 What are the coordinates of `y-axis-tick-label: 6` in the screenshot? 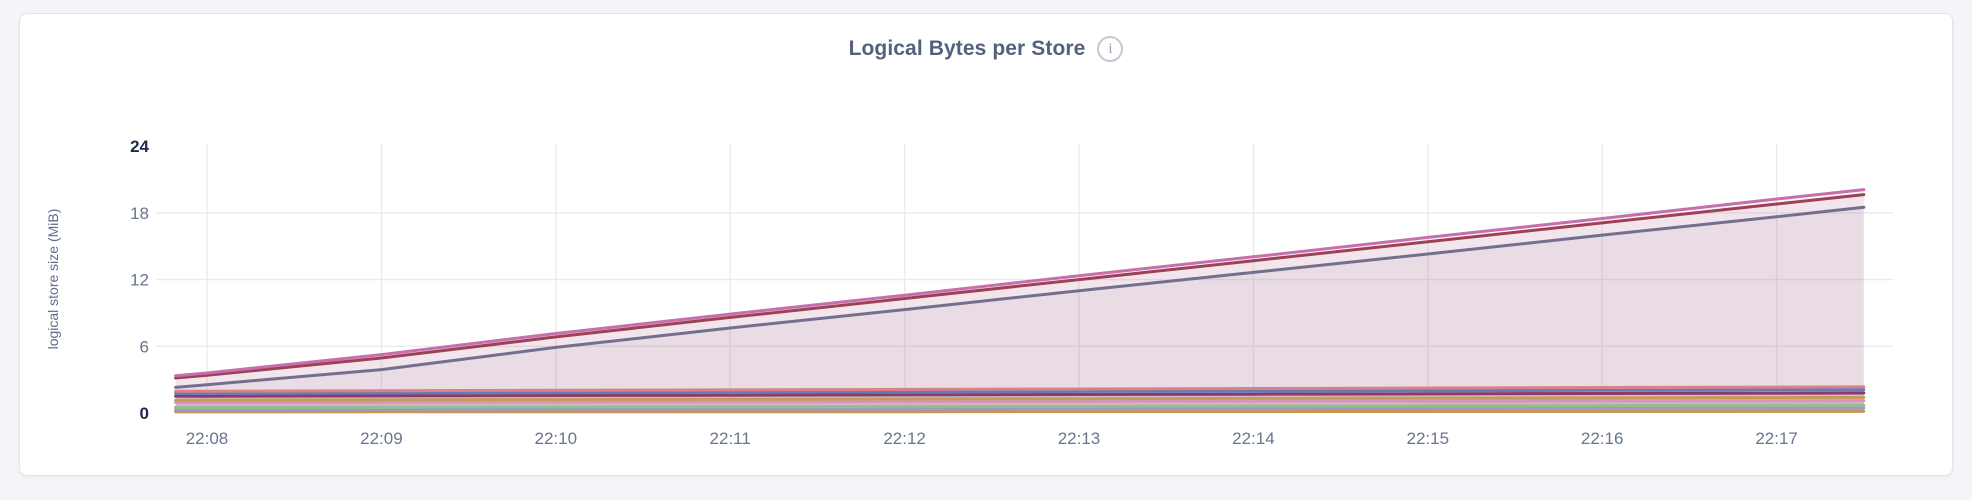 It's located at (144, 346).